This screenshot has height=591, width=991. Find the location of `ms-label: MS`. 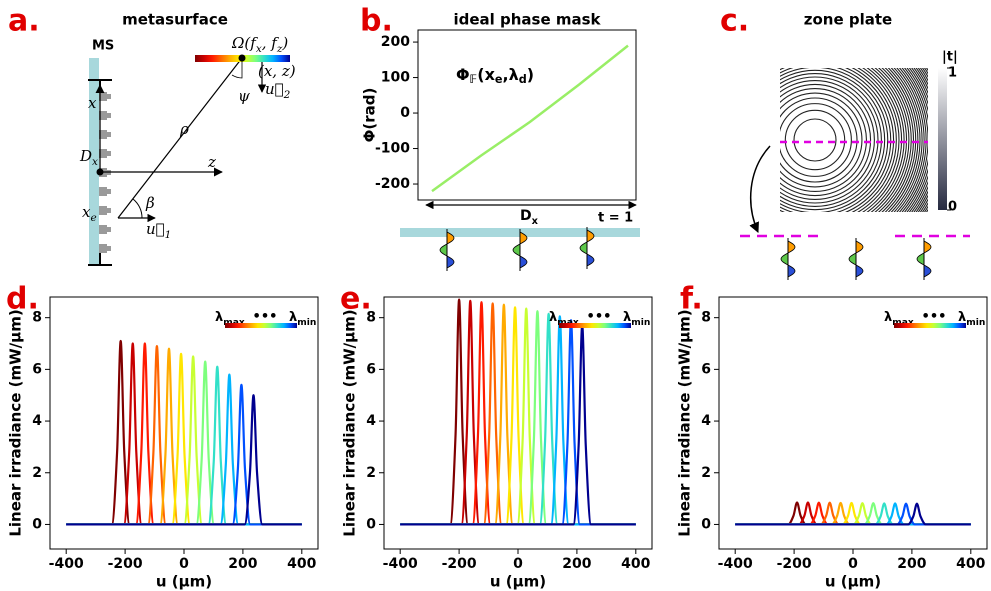

ms-label: MS is located at coordinates (103, 46).